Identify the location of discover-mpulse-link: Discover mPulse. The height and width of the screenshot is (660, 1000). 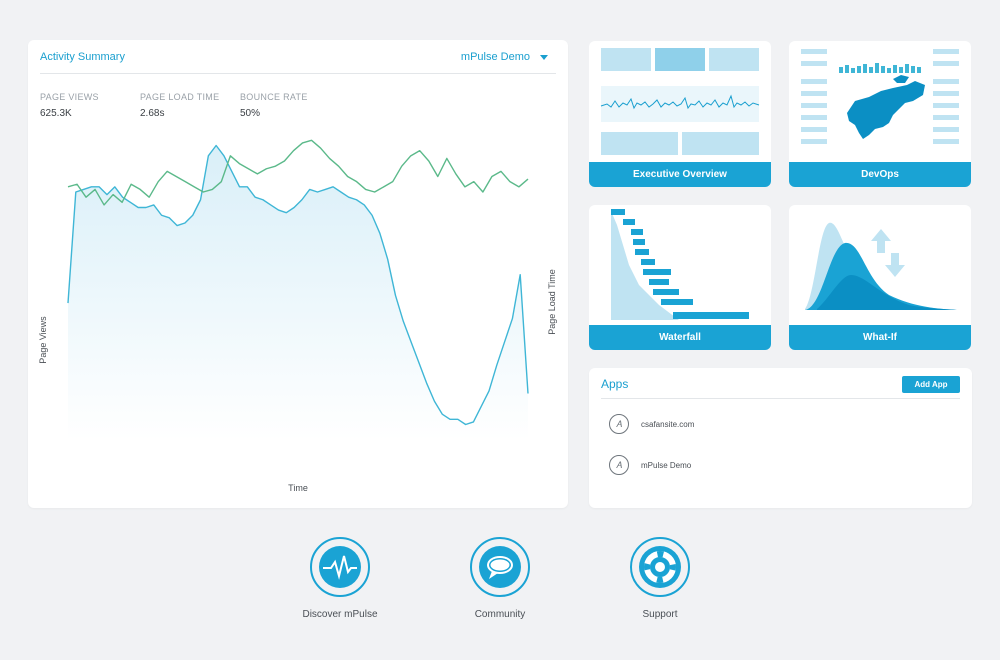
(340, 578).